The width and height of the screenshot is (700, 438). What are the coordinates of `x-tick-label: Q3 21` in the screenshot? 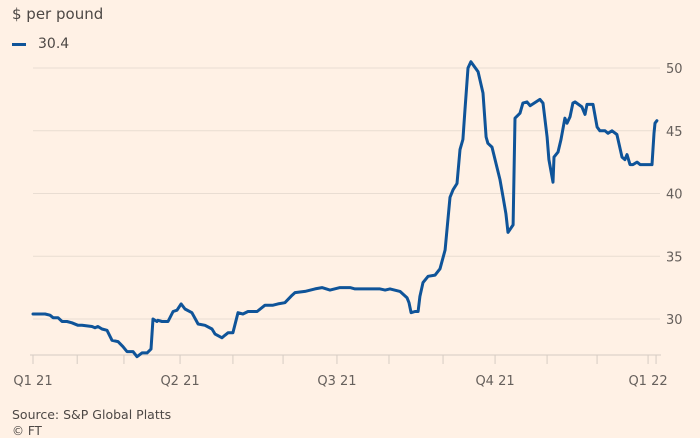 It's located at (336, 381).